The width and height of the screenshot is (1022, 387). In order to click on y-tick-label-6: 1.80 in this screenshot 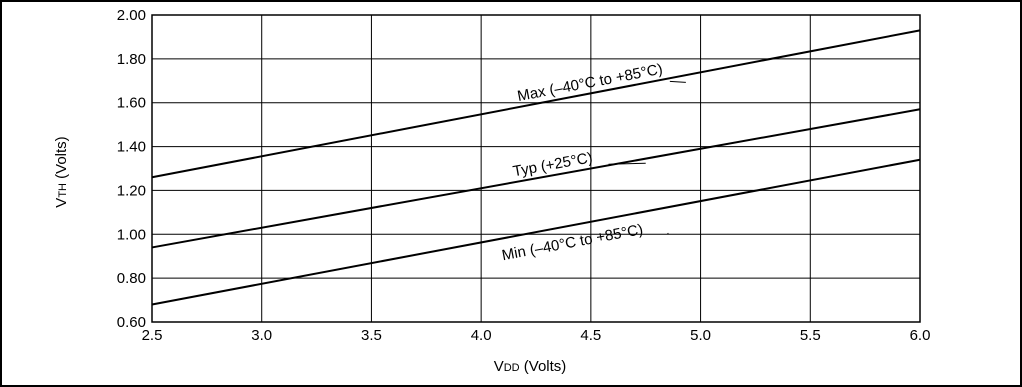, I will do `click(131, 59)`.